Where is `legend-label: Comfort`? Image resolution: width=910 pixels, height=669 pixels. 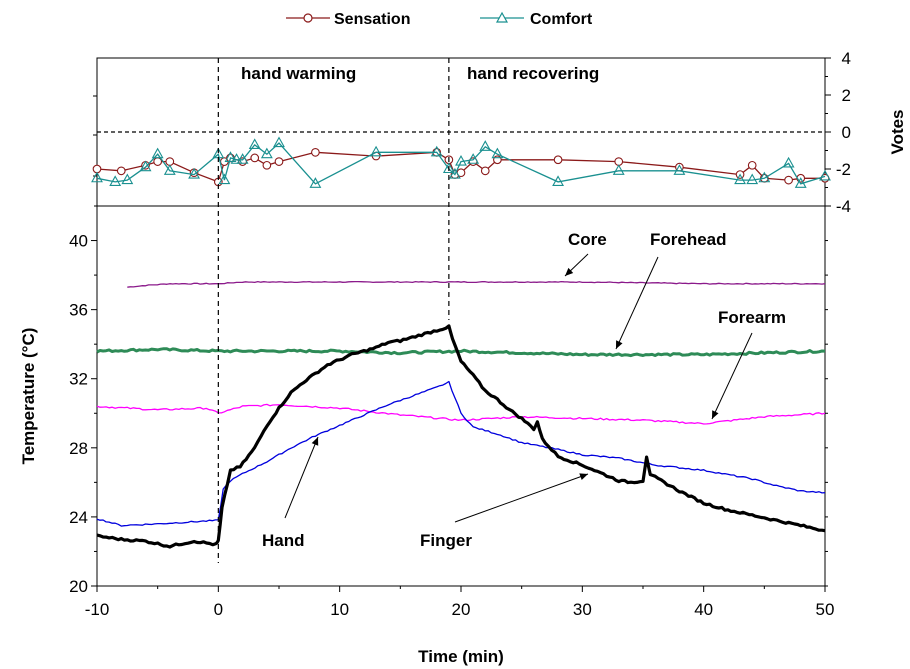
legend-label: Comfort is located at coordinates (561, 19).